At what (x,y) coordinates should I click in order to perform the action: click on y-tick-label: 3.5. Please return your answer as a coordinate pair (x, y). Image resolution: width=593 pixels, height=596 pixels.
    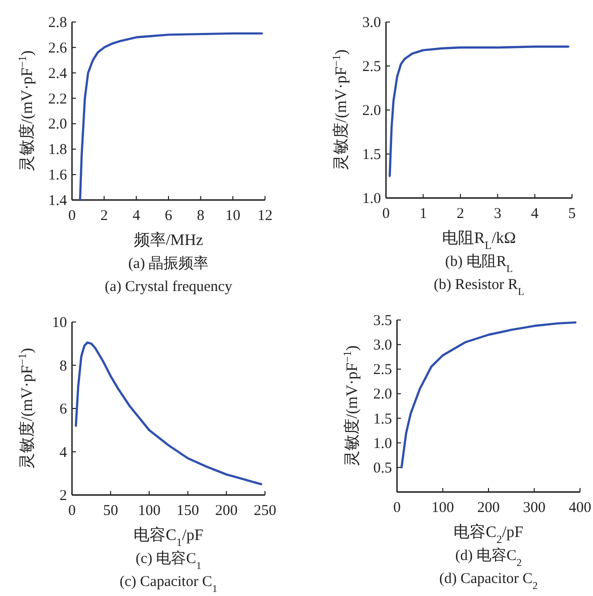
    Looking at the image, I should click on (382, 321).